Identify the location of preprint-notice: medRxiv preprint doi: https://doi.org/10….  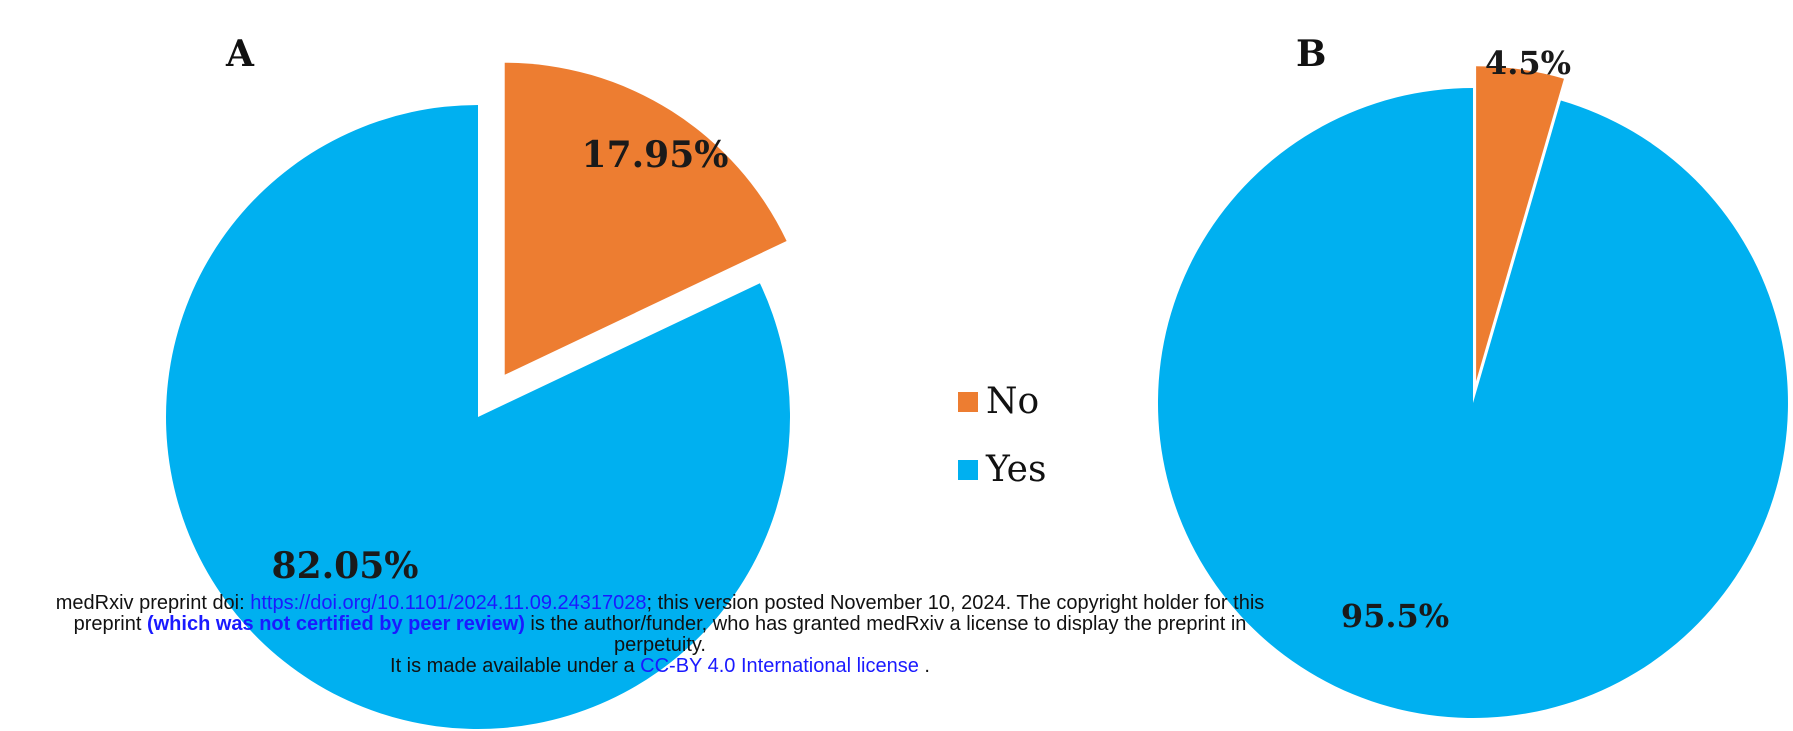
(660, 635).